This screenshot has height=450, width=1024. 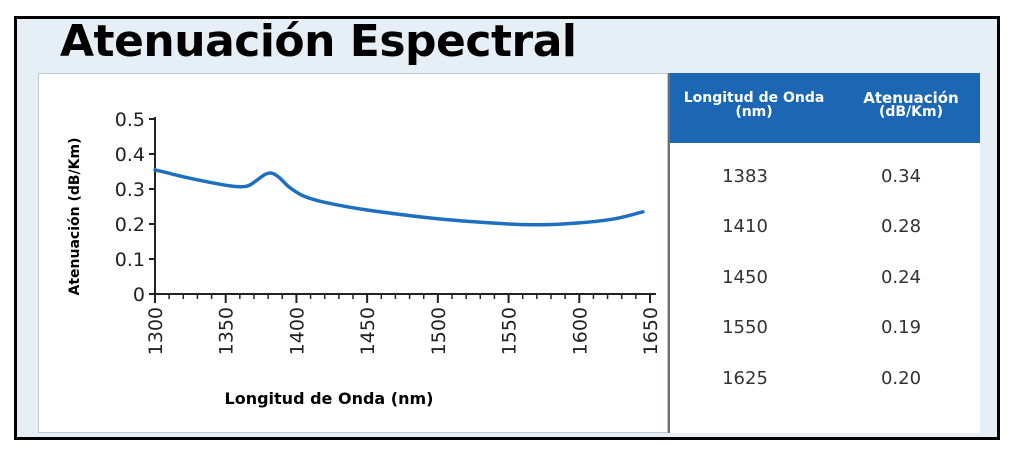 I want to click on table-row: 1450 0.24, so click(x=825, y=278).